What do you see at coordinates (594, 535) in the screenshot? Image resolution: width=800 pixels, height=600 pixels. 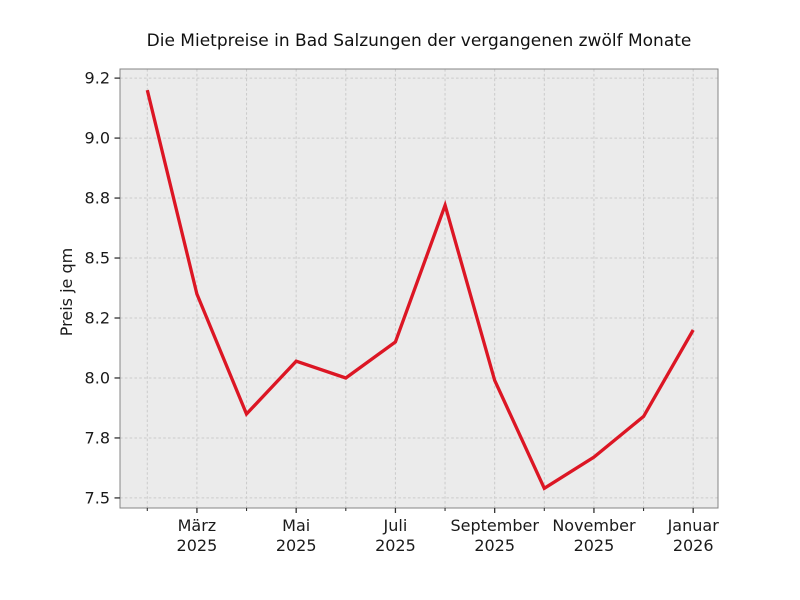 I see `x-tick-label: November 2025` at bounding box center [594, 535].